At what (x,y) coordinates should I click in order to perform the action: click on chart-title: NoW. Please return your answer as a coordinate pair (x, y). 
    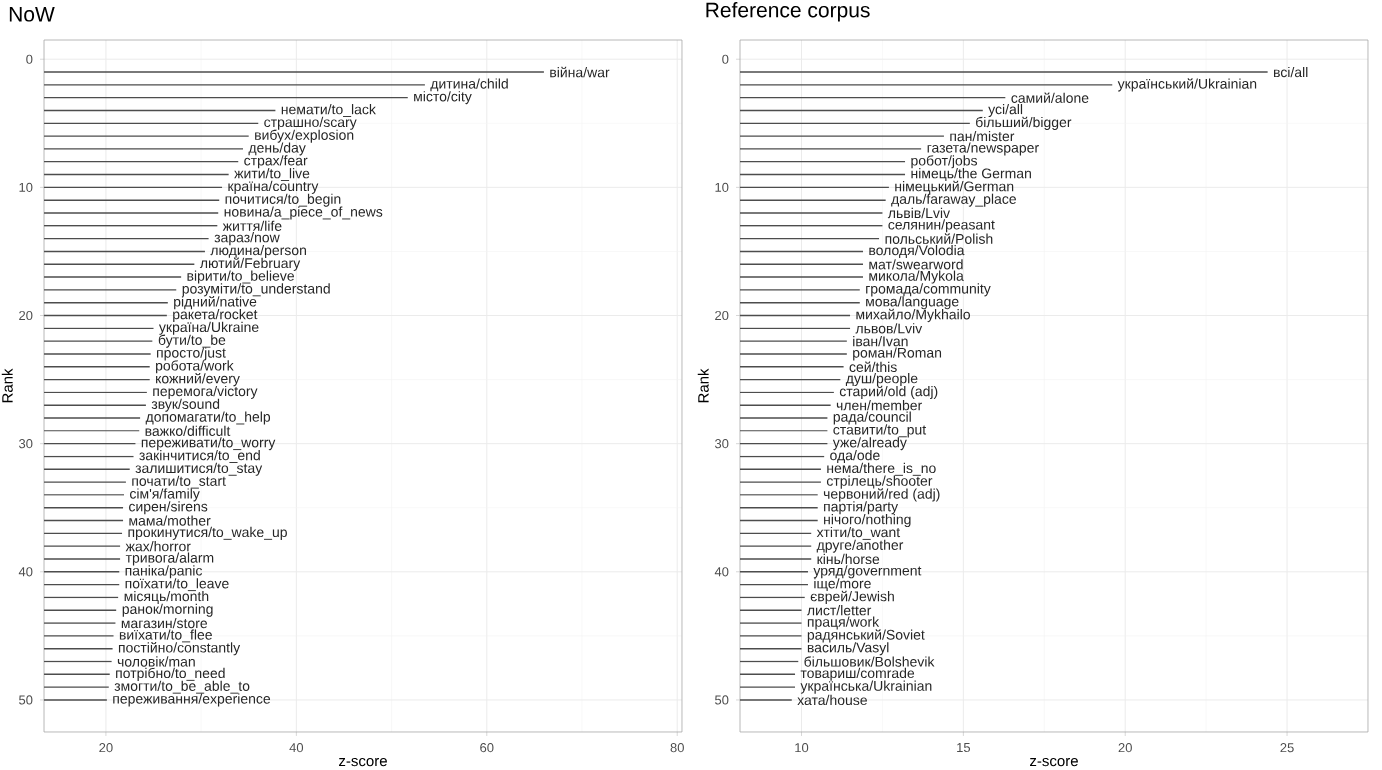
    Looking at the image, I should click on (32, 14).